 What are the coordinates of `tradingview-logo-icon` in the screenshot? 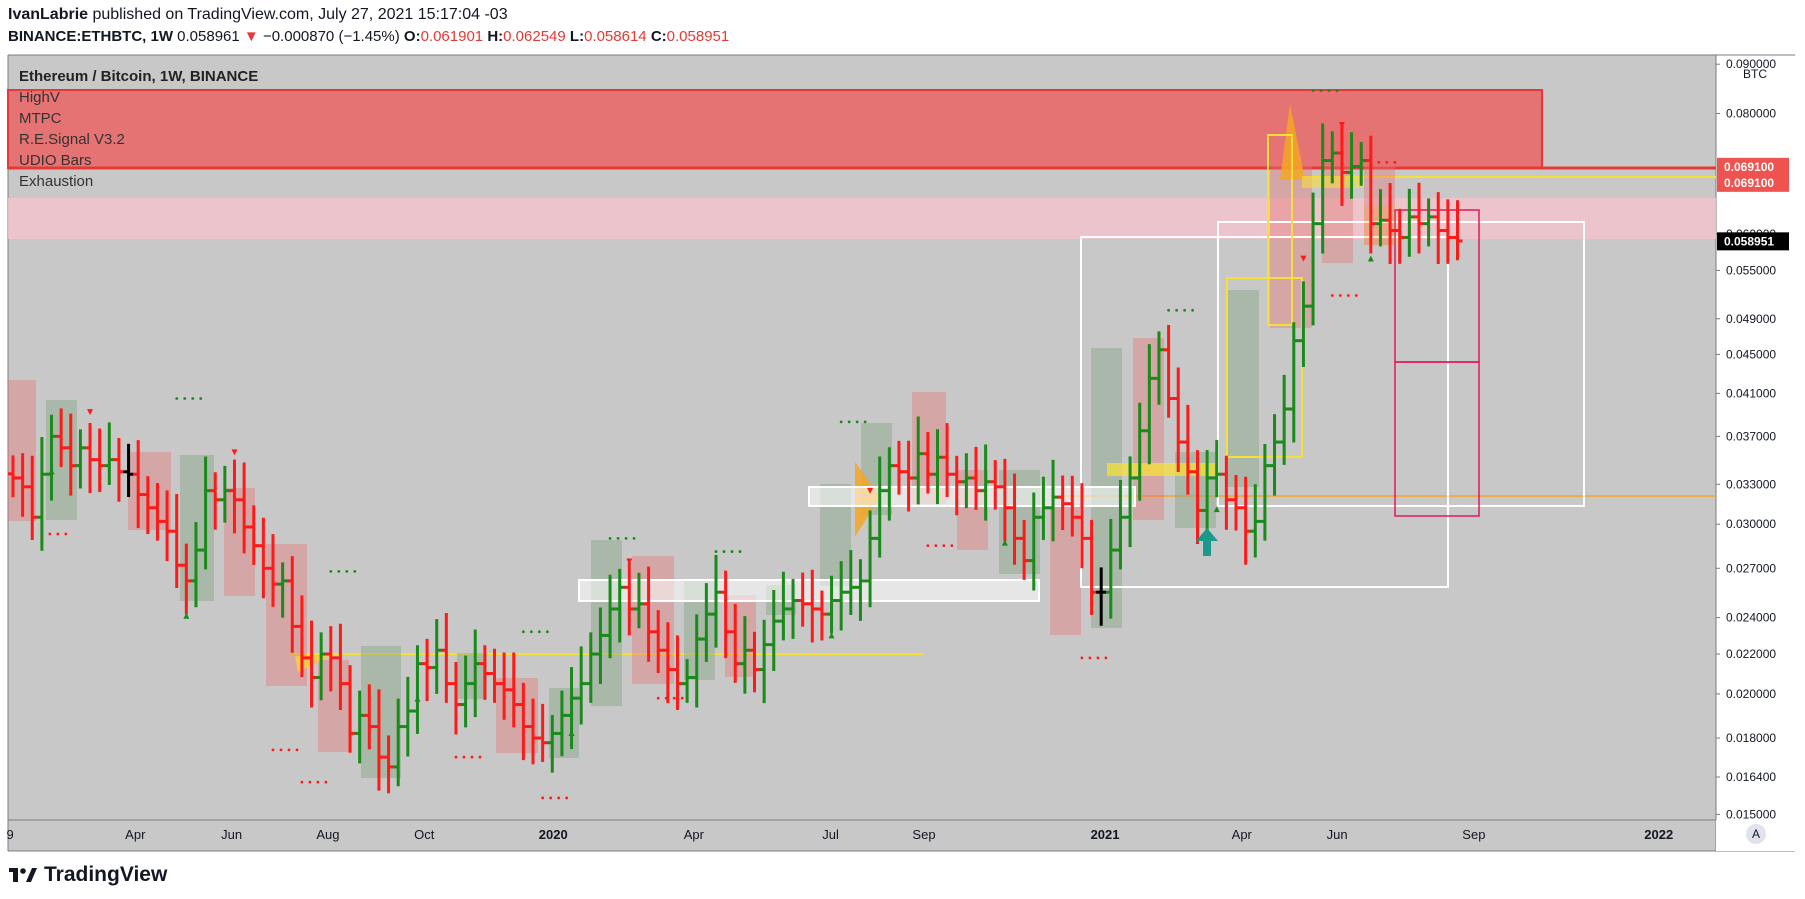 It's located at (23, 875).